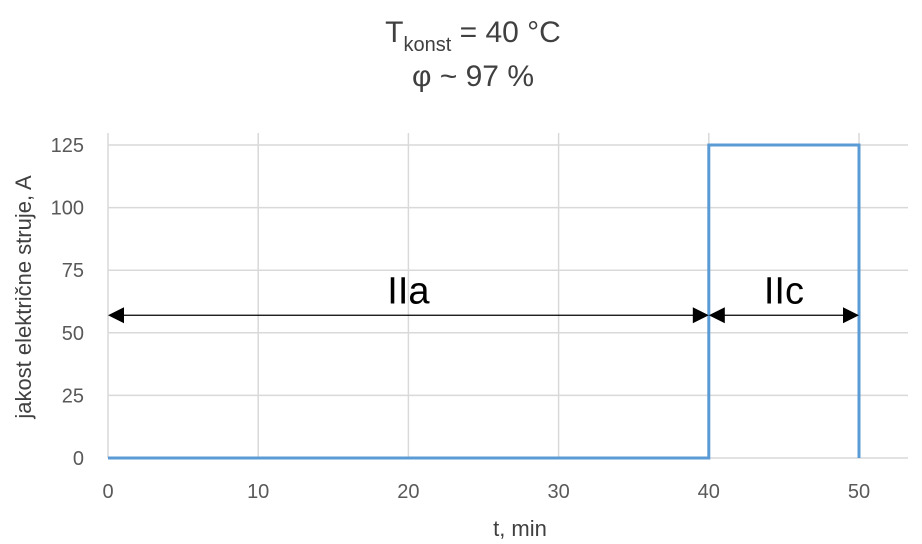 This screenshot has height=544, width=922. What do you see at coordinates (73, 334) in the screenshot?
I see `y-tick-label: 50` at bounding box center [73, 334].